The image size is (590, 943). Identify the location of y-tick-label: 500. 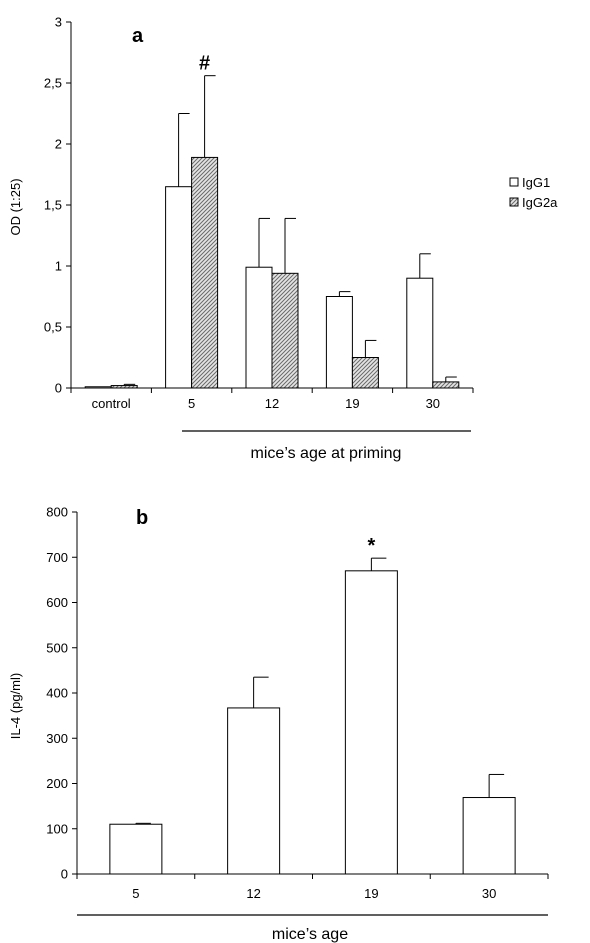
(57, 647).